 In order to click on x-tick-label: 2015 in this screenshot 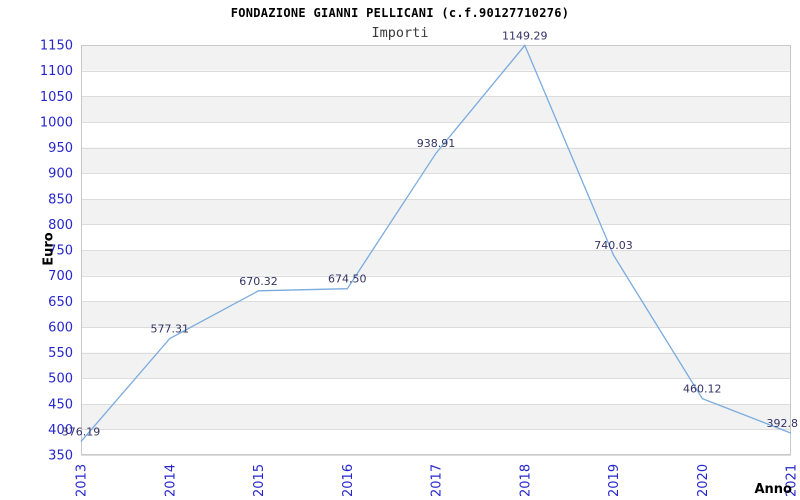, I will do `click(259, 480)`.